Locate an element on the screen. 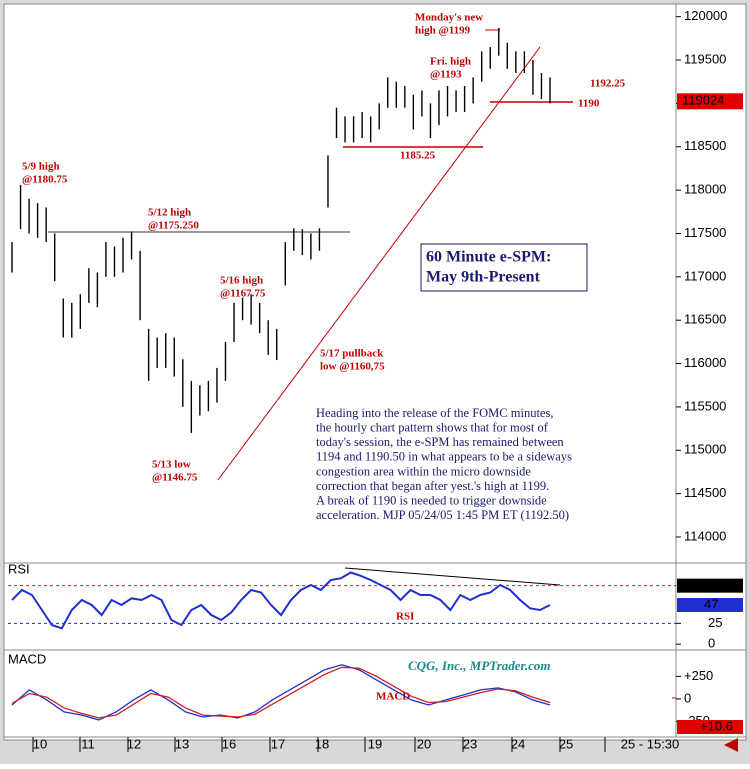 Image resolution: width=750 pixels, height=769 pixels. annotation: 5/16 high is located at coordinates (241, 281).